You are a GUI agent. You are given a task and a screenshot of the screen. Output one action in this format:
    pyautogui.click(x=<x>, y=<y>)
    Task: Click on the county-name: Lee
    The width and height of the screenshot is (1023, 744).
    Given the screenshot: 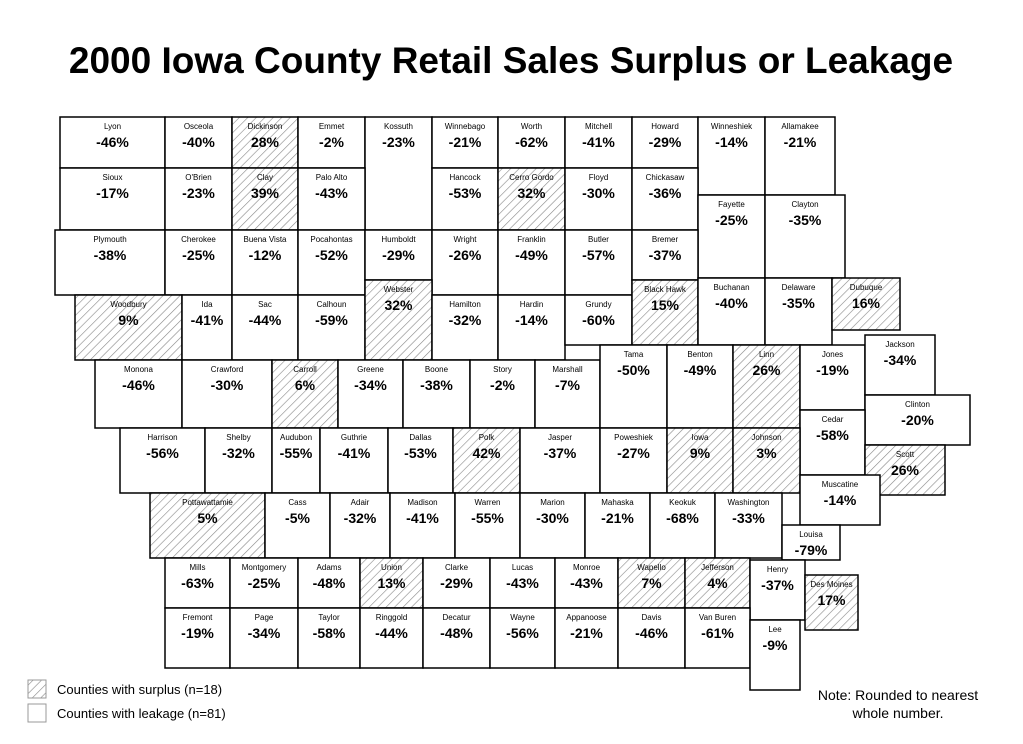 What is the action you would take?
    pyautogui.click(x=775, y=629)
    